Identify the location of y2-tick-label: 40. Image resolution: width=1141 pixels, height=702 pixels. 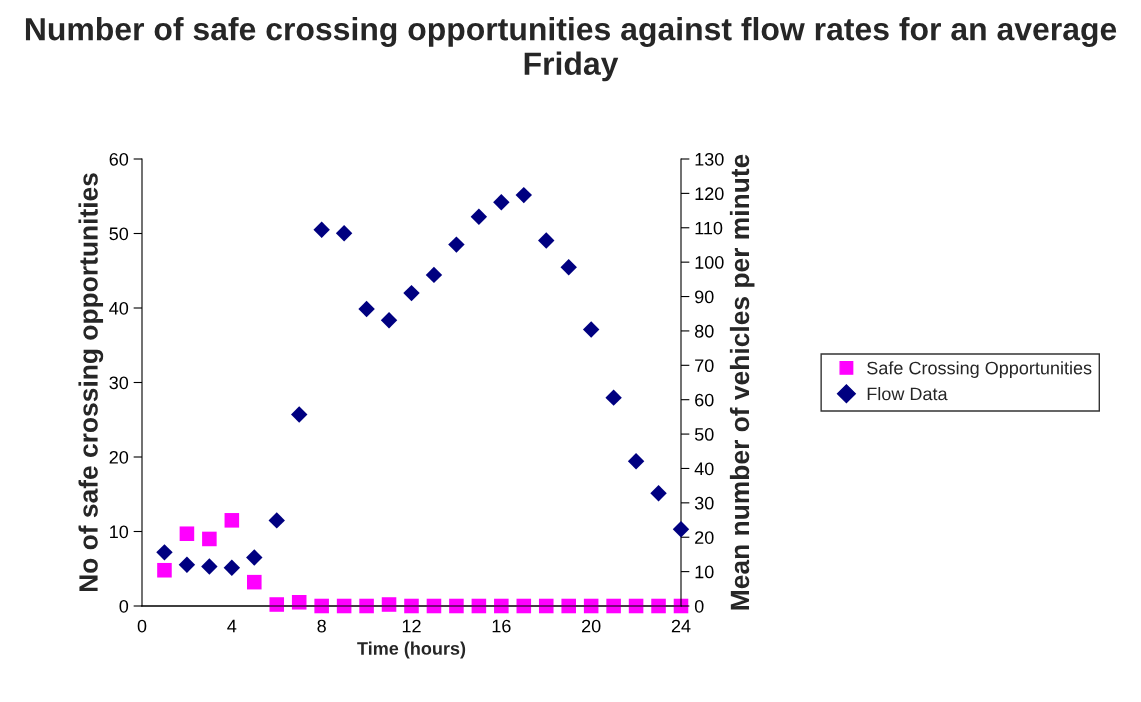
(704, 469).